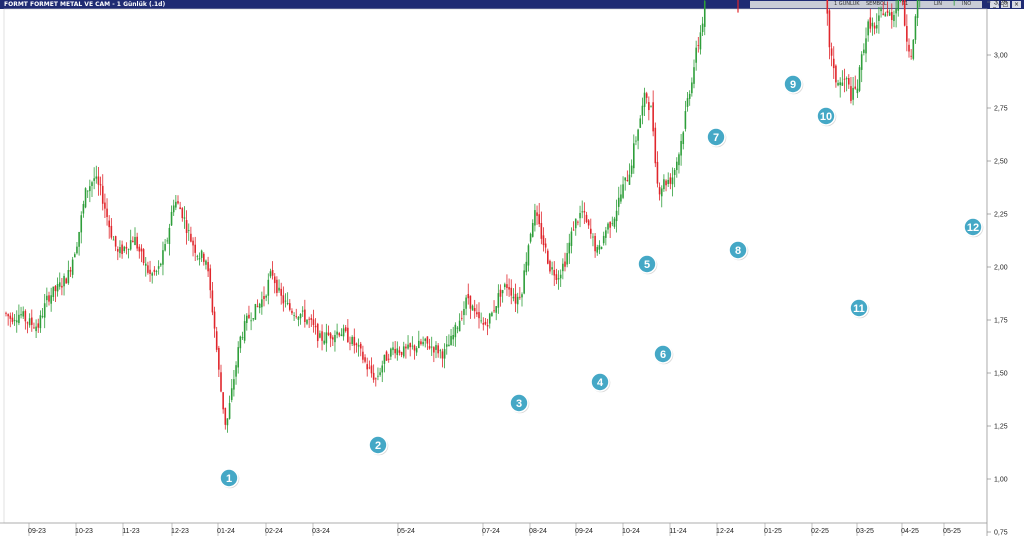 This screenshot has width=1024, height=536. Describe the element at coordinates (967, 4) in the screenshot. I see `toolbar-item-ino: INO` at that location.